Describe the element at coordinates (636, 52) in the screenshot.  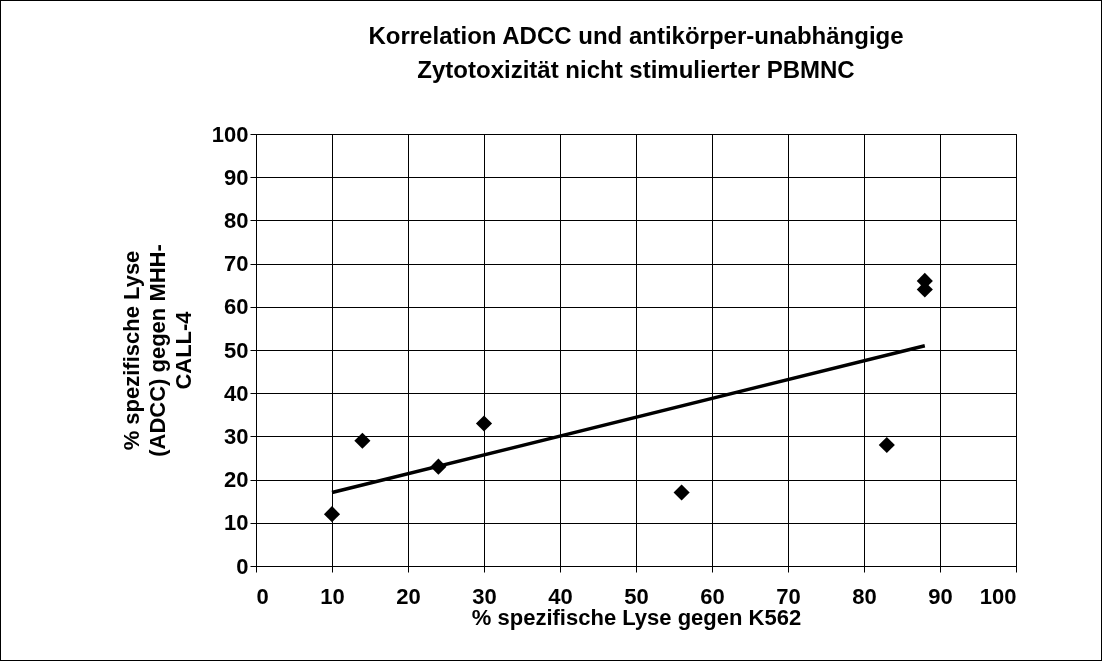
I see `chart-title: Korrelation ADCC und antikörper-unabhängige Zytotoxizität nicht stimulierter PBMNC` at that location.